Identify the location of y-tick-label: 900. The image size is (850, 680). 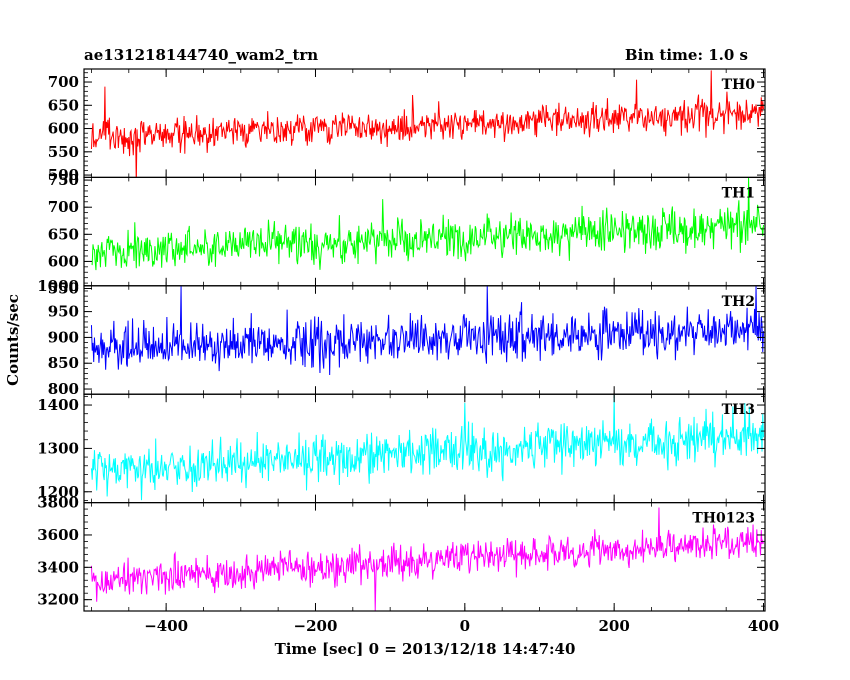
(63, 337).